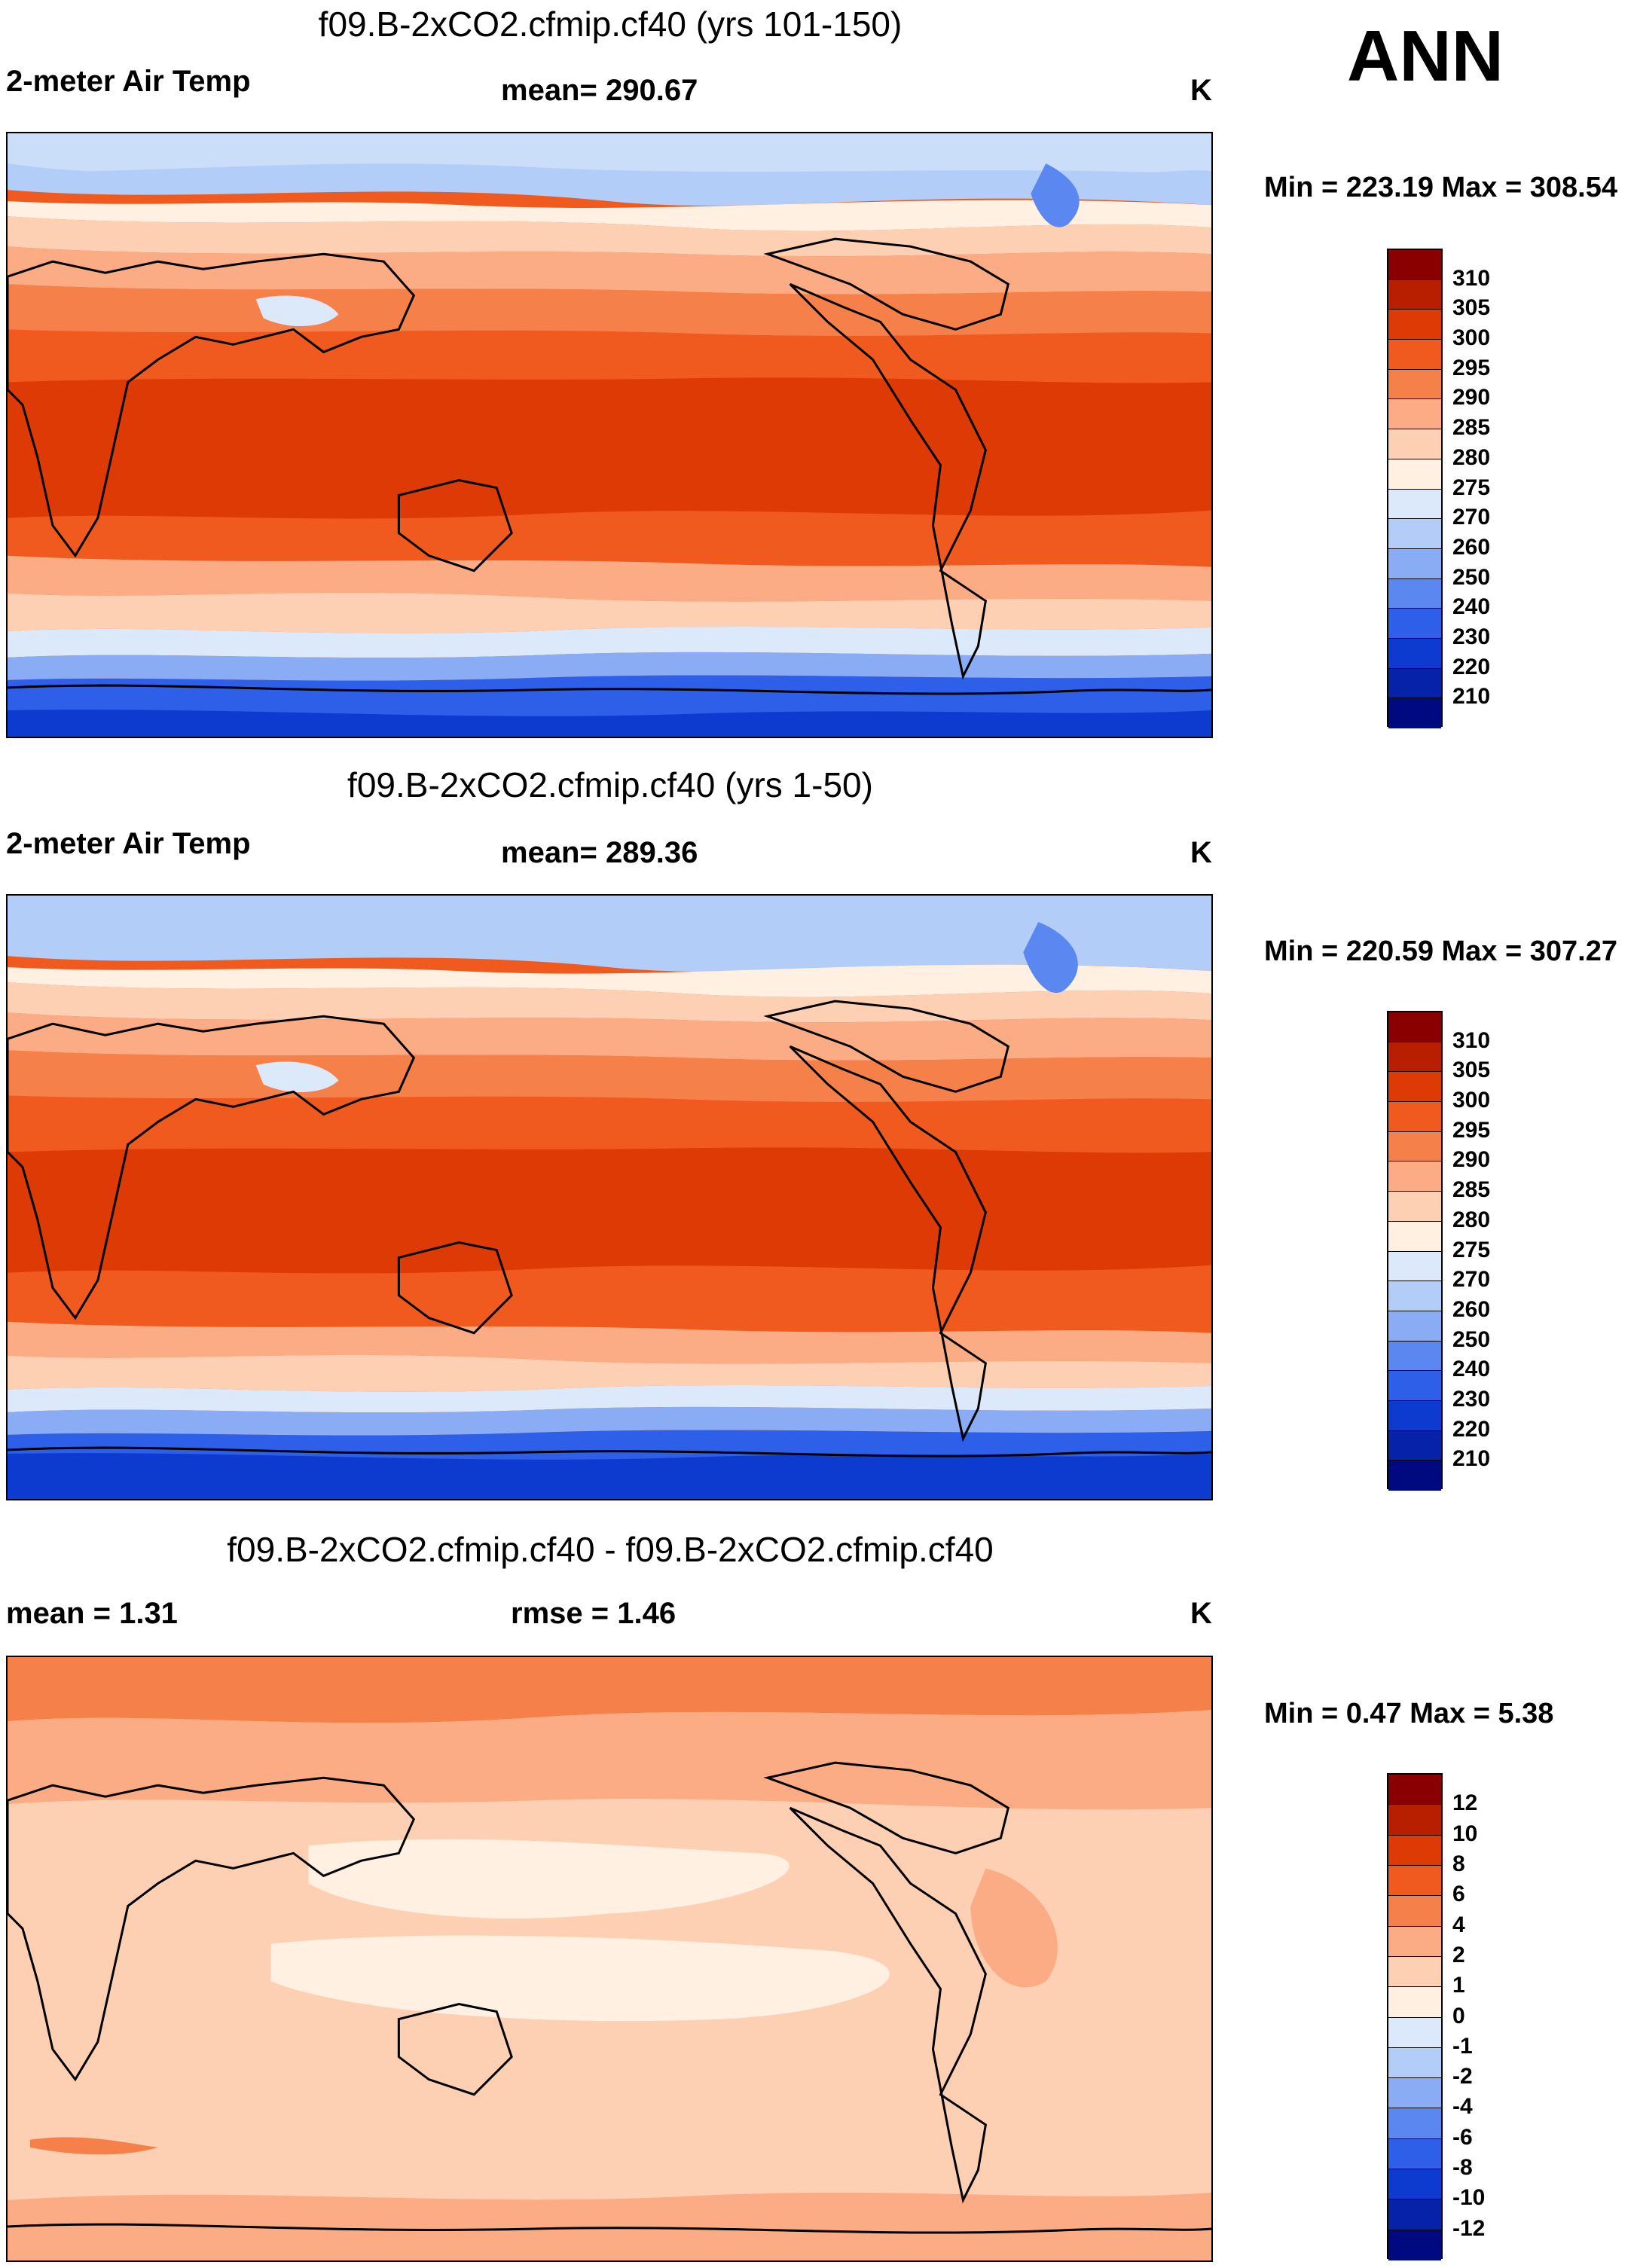 The width and height of the screenshot is (1634, 2268). I want to click on panel-2-colorbar-tick-label: 275, so click(1471, 1250).